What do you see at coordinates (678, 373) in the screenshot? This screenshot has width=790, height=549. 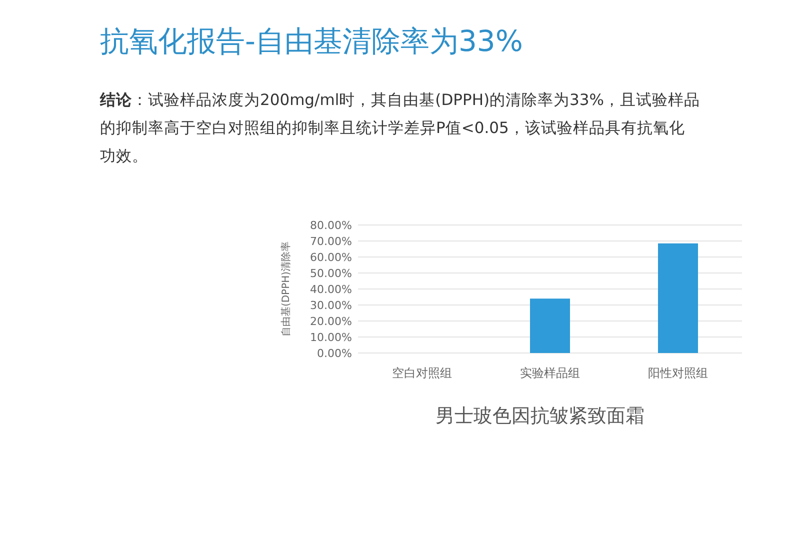 I see `x-tick-label: 阳性对照组` at bounding box center [678, 373].